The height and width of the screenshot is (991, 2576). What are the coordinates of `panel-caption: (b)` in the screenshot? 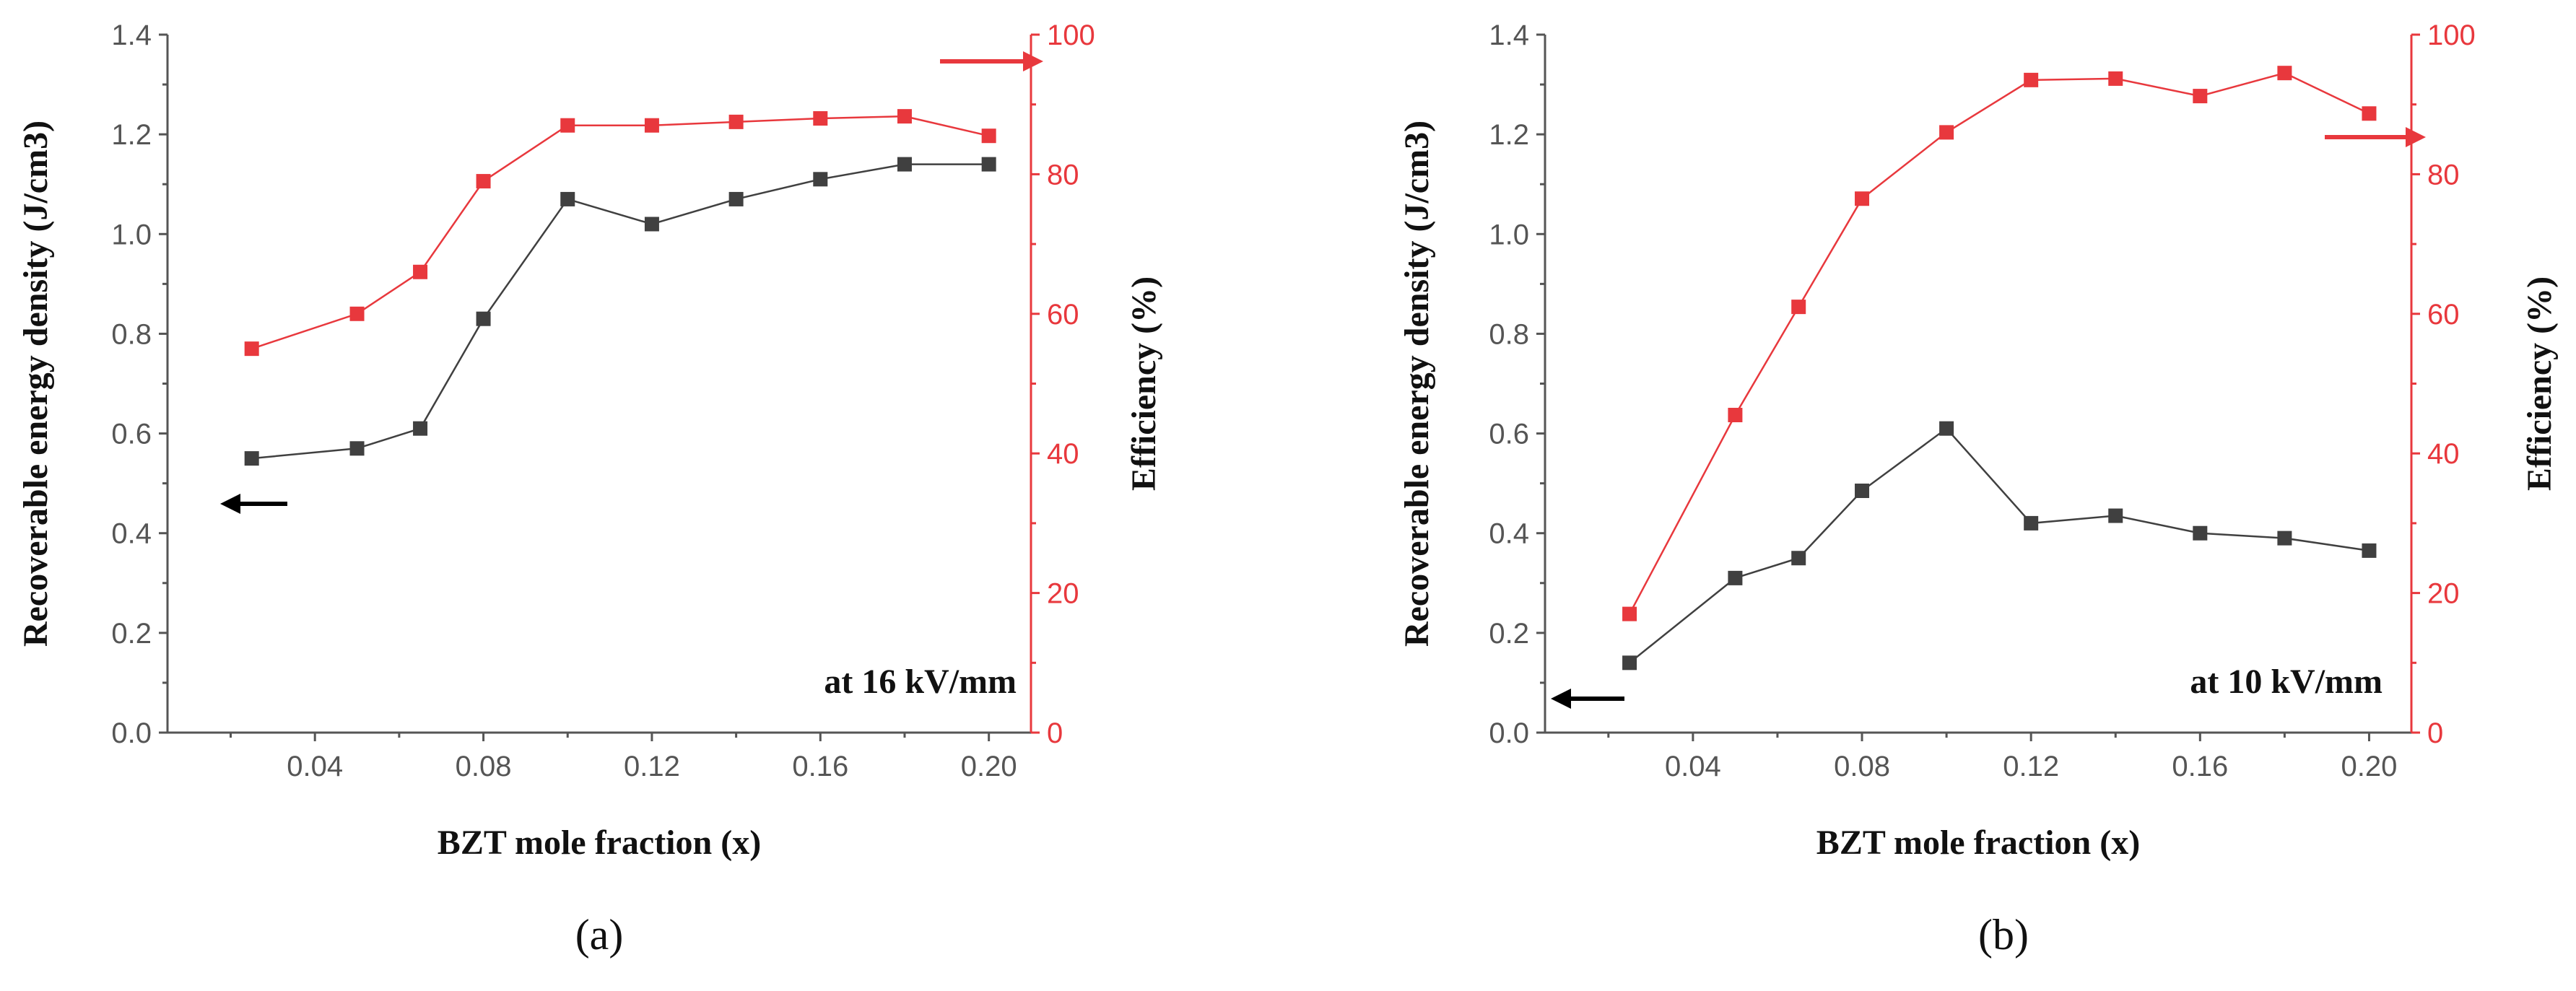 It's located at (2003, 935).